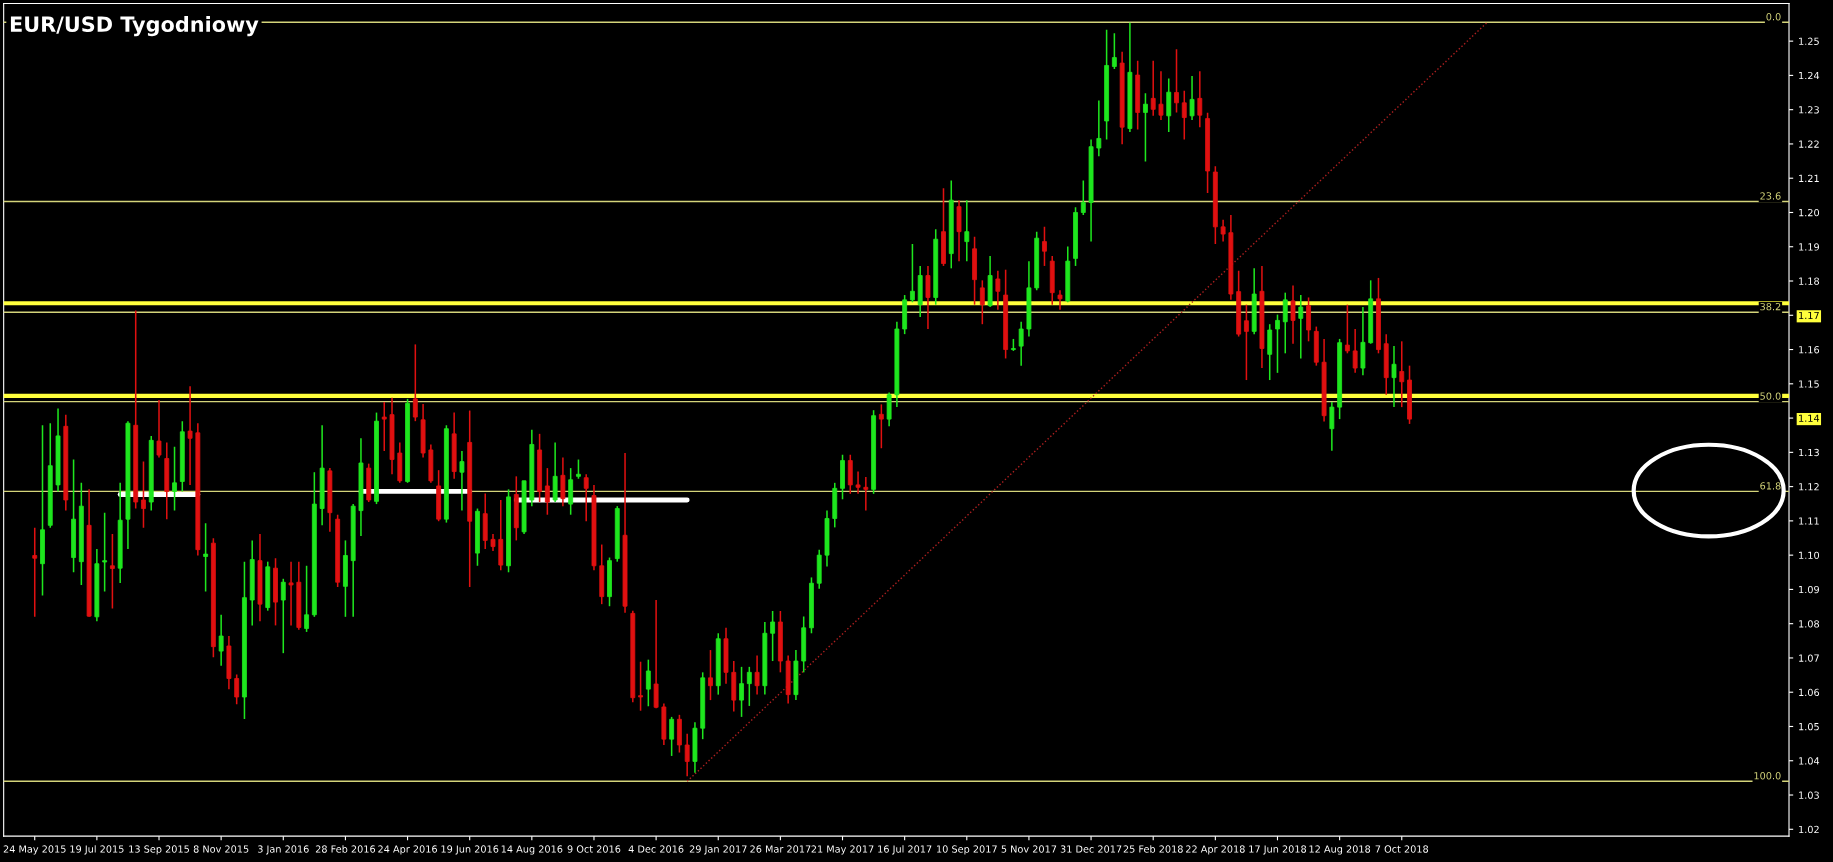 This screenshot has width=1833, height=862. Describe the element at coordinates (470, 850) in the screenshot. I see `x-tick-label: 19 Jun 2016` at that location.